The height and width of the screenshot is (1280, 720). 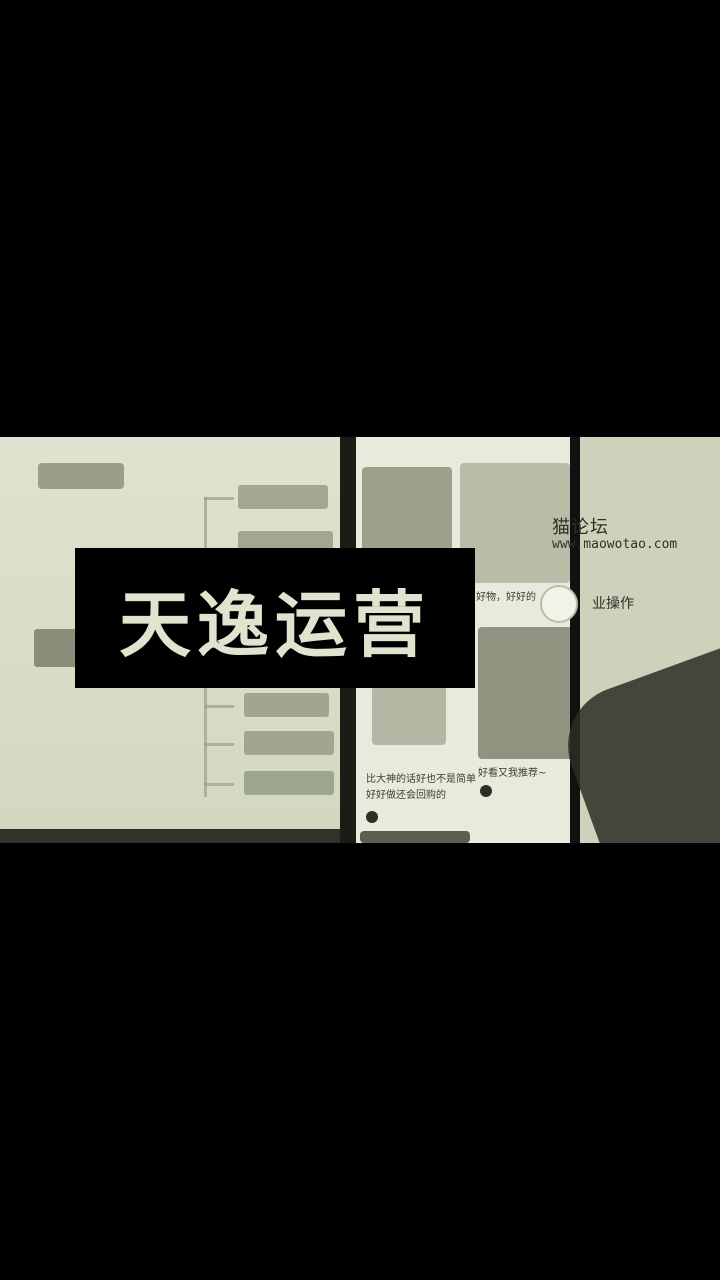 What do you see at coordinates (512, 773) in the screenshot?
I see `feed-caption: 好看又我推荐~` at bounding box center [512, 773].